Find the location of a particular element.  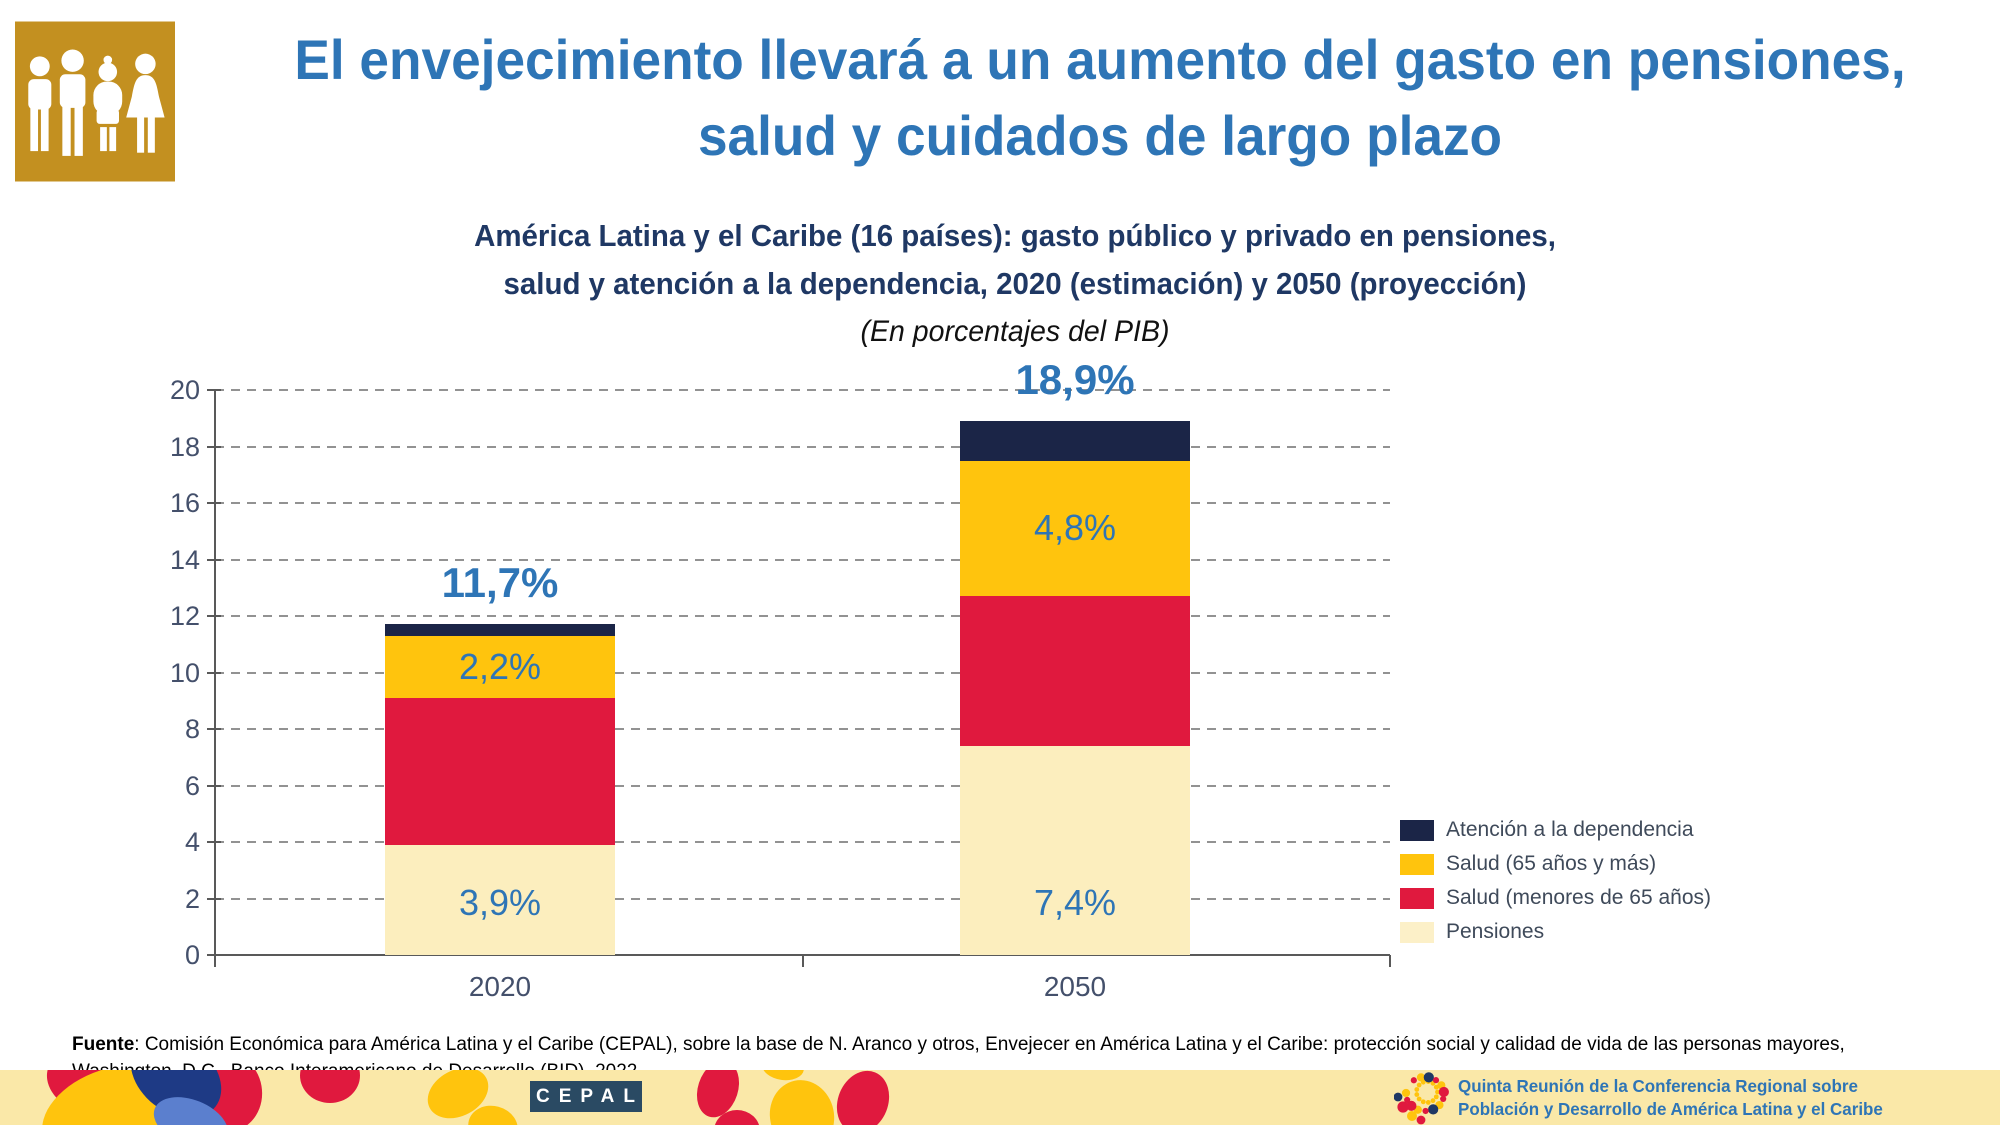

legend-row: Salud (65 años y más) is located at coordinates (1555, 864).